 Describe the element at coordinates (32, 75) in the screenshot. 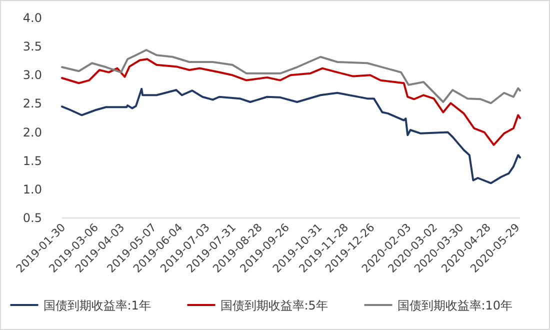

I see `ytick: 3.0` at that location.